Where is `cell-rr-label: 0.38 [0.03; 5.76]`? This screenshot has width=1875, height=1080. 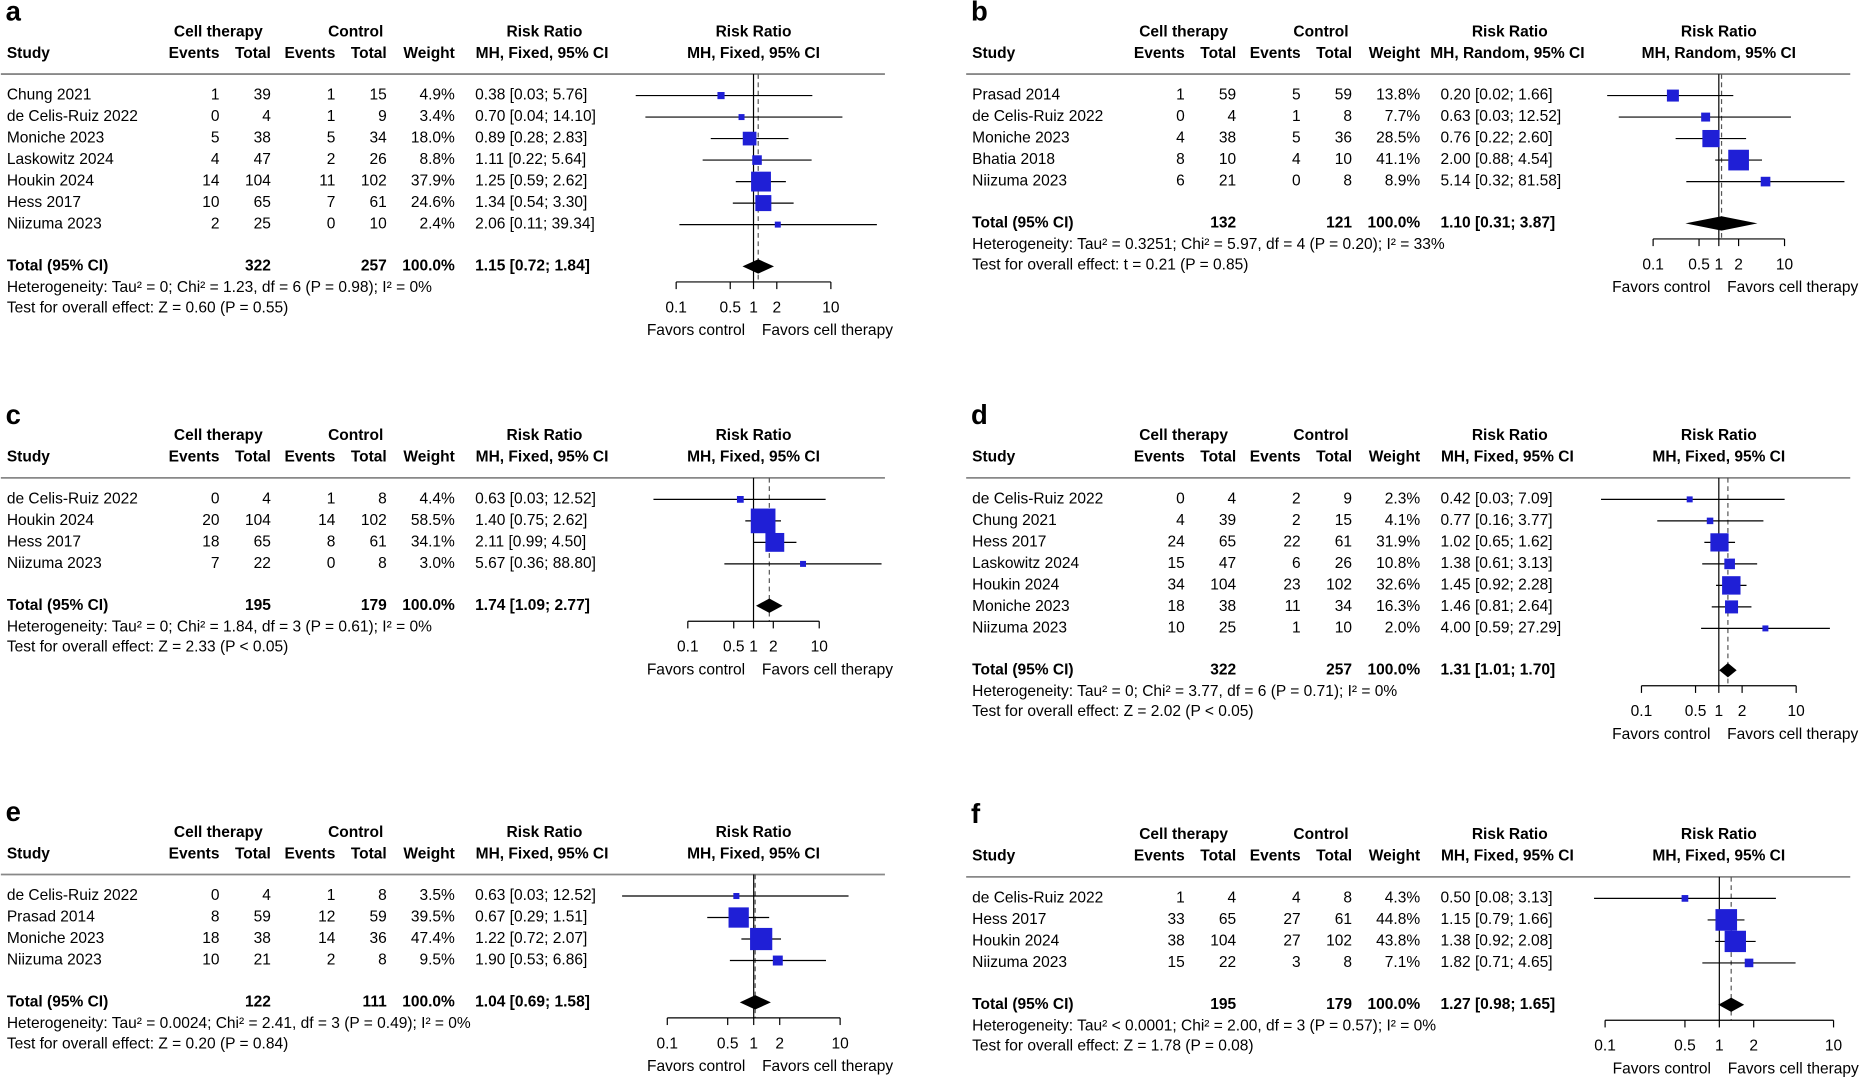 cell-rr-label: 0.38 [0.03; 5.76] is located at coordinates (531, 95).